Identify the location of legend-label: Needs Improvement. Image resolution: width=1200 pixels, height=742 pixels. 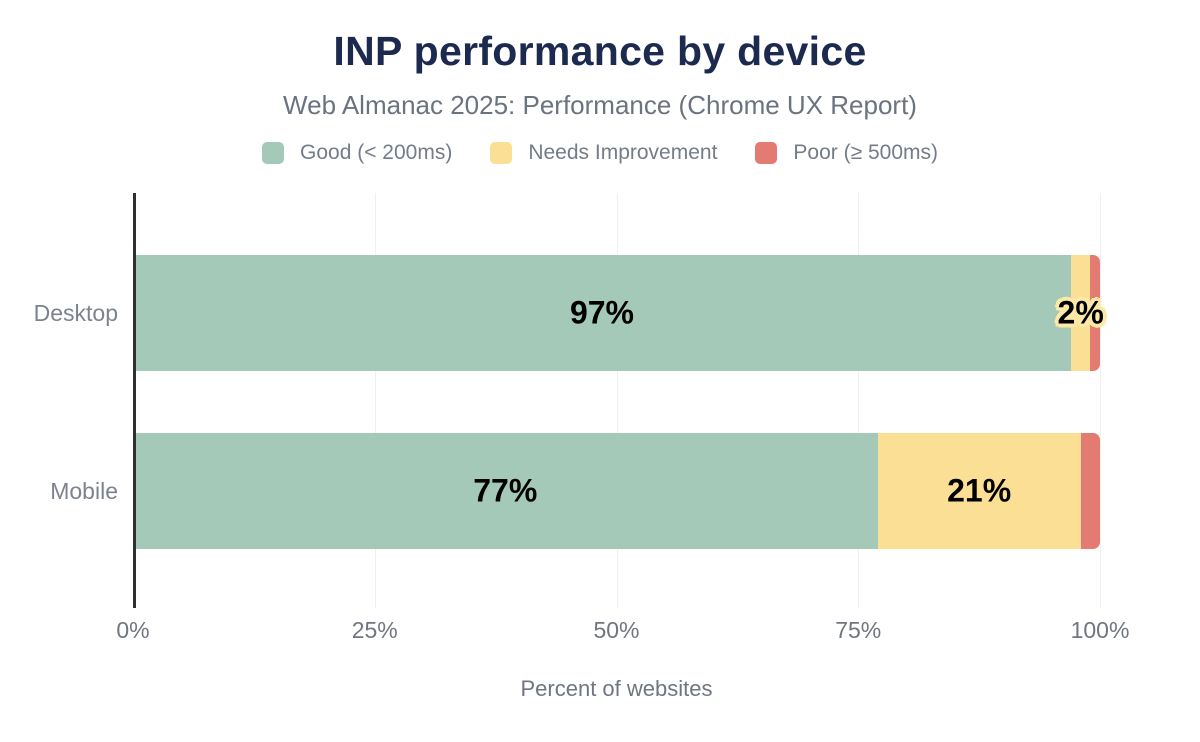
(623, 152).